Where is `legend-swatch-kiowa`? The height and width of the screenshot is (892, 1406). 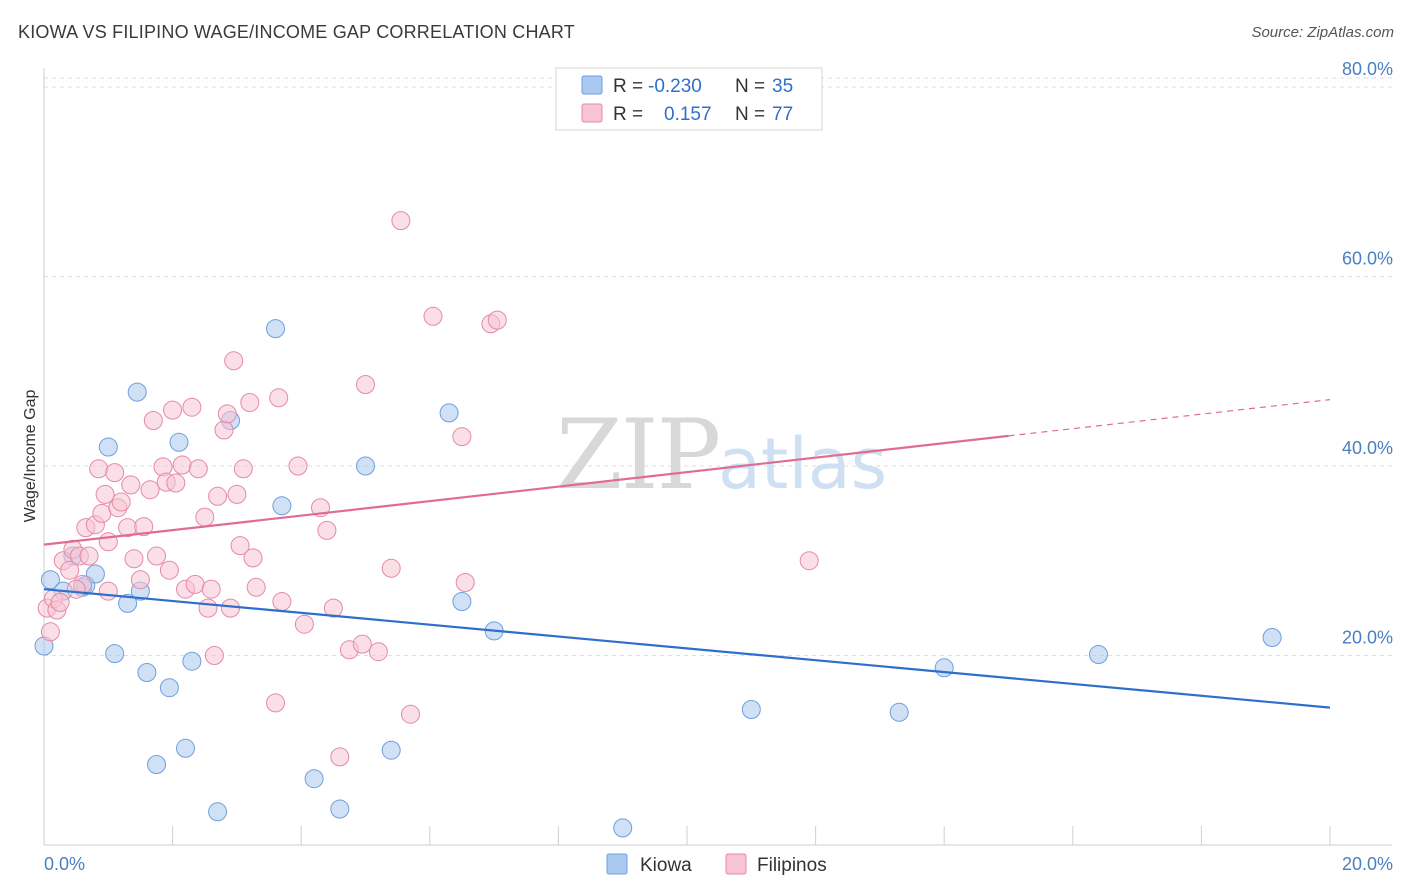 legend-swatch-kiowa is located at coordinates (592, 85).